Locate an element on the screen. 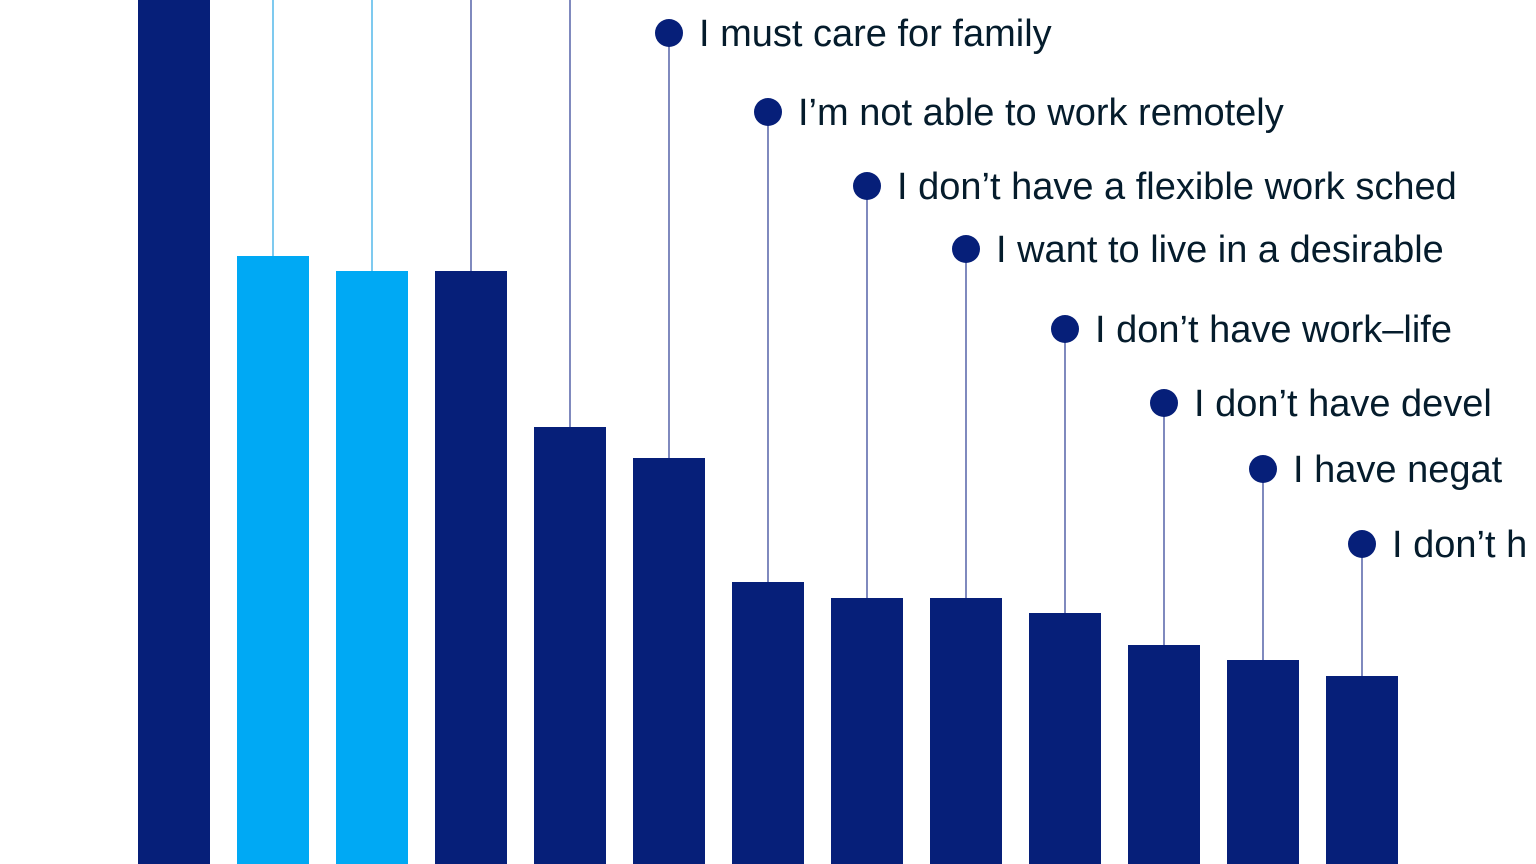 This screenshot has width=1536, height=864. category-label: I have negat is located at coordinates (1398, 470).